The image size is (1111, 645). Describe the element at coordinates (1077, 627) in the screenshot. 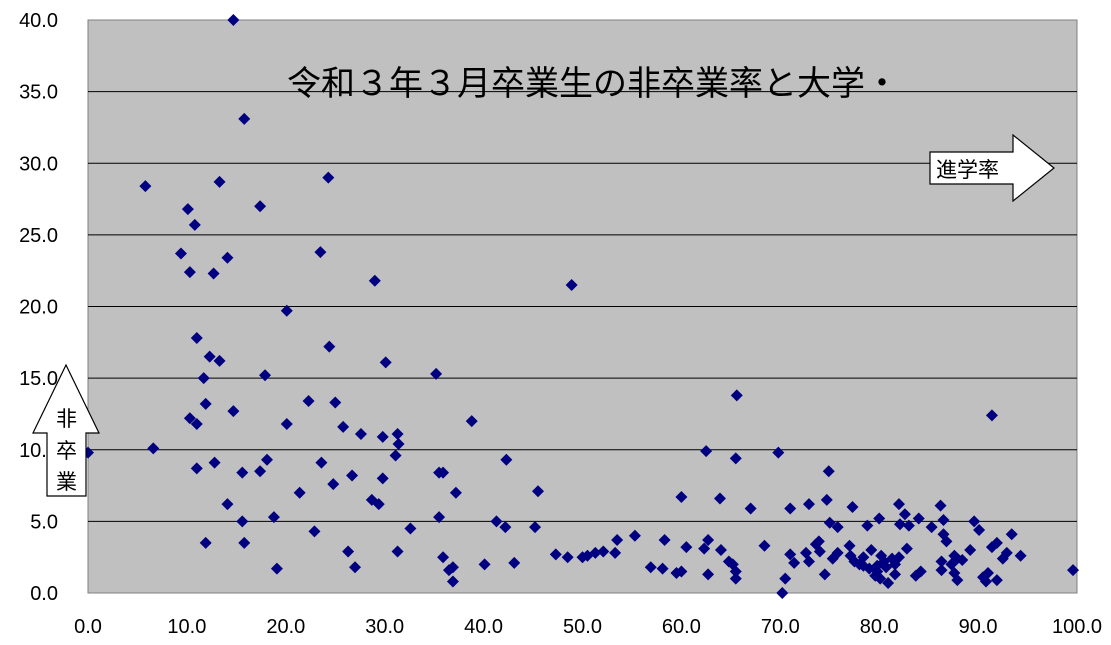

I see `x-tick-label: 100.0` at that location.